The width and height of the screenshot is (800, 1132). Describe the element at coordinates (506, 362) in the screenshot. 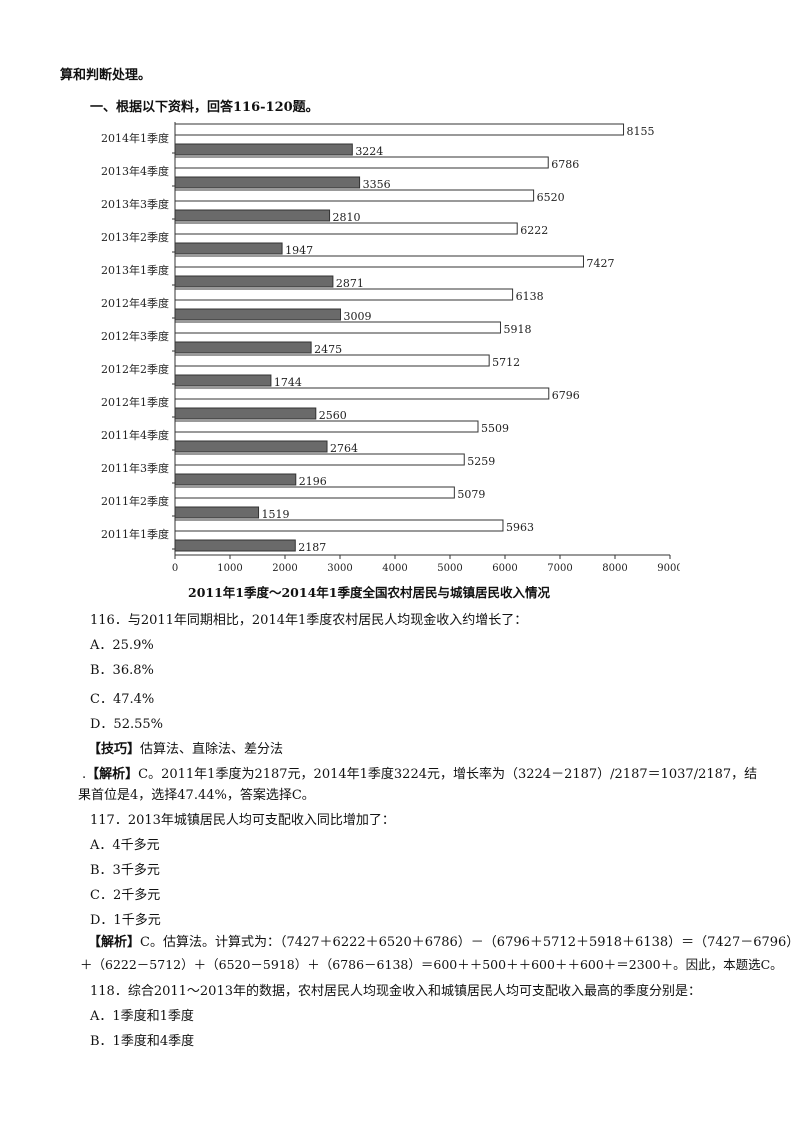

I see `value-label: 5712` at that location.